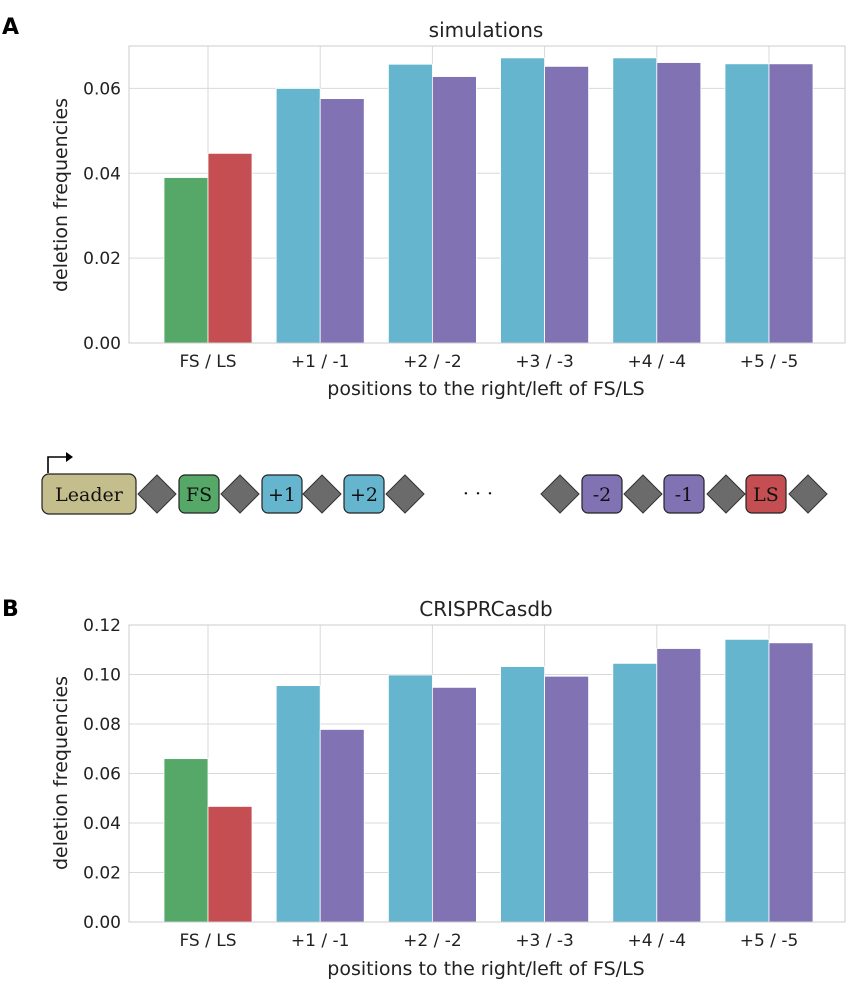 The width and height of the screenshot is (868, 1000). What do you see at coordinates (102, 626) in the screenshot?
I see `y-tick-label: 0.12` at bounding box center [102, 626].